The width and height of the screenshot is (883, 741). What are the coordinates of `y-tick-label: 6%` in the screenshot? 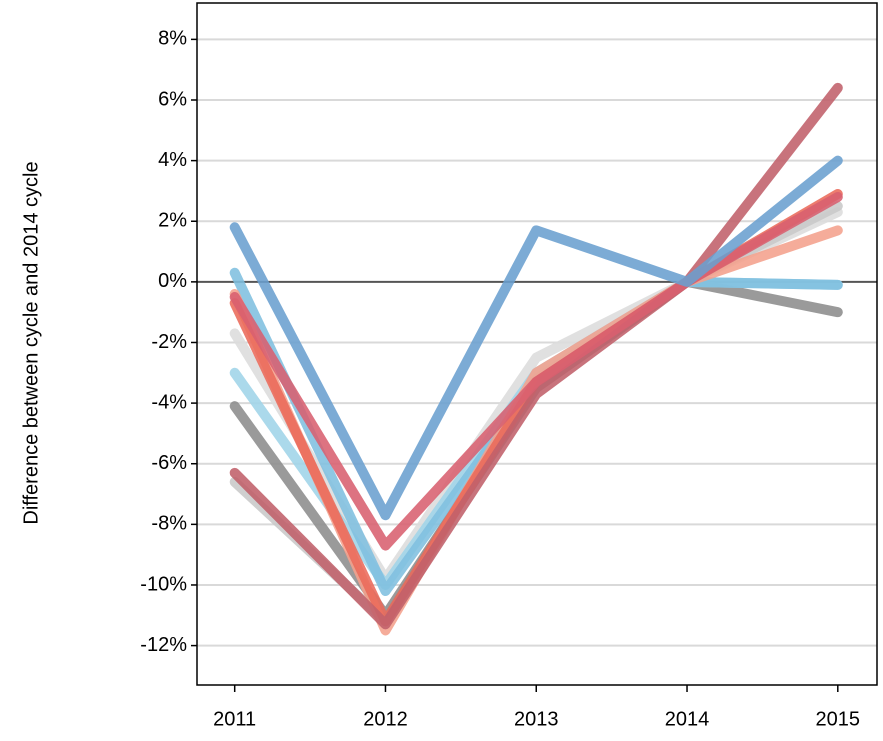 It's located at (172, 99).